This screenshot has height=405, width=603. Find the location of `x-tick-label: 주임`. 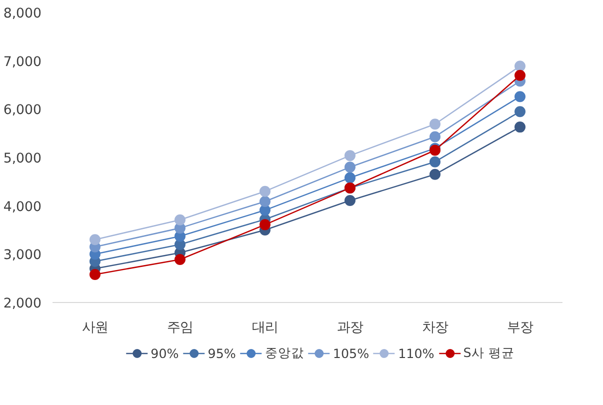

x-tick-label: 주임 is located at coordinates (180, 328).